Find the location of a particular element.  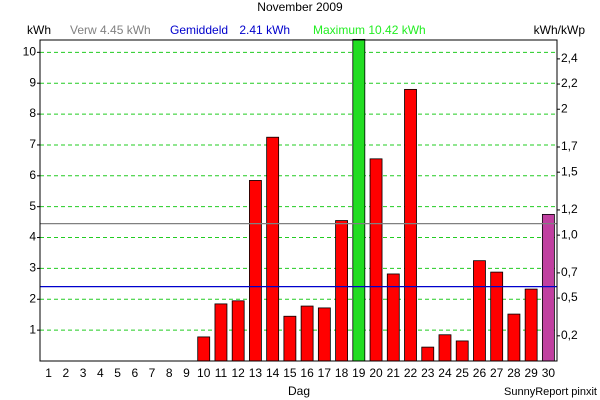

y-tick-label: 9 is located at coordinates (32, 82).